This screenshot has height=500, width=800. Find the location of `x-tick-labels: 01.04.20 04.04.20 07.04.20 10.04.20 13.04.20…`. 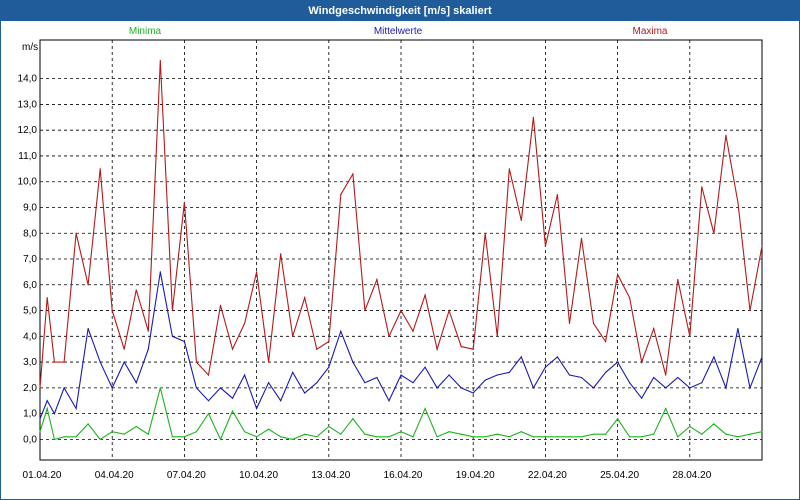

x-tick-labels: 01.04.20 04.04.20 07.04.20 10.04.20 13.04.20… is located at coordinates (367, 475).